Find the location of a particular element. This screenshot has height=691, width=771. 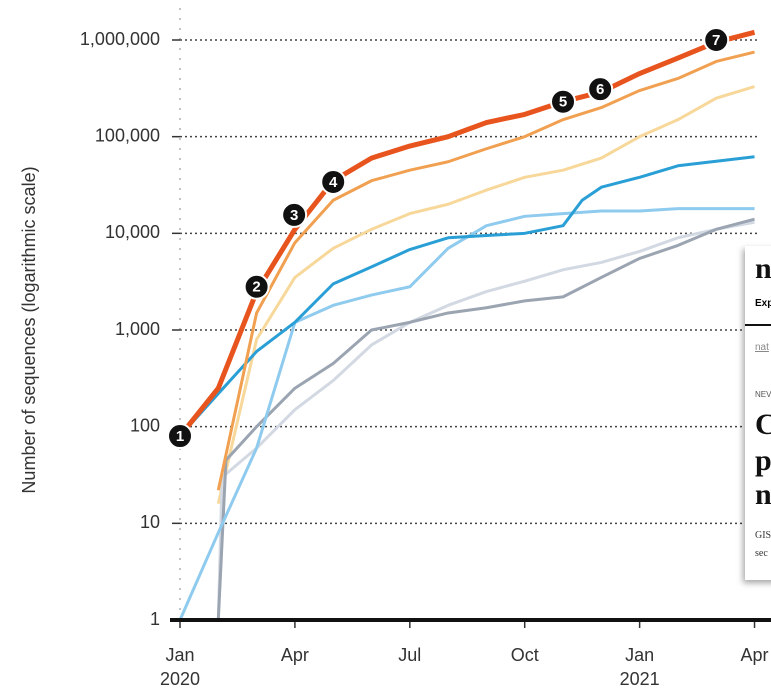

annotation-label: 7 is located at coordinates (716, 40).